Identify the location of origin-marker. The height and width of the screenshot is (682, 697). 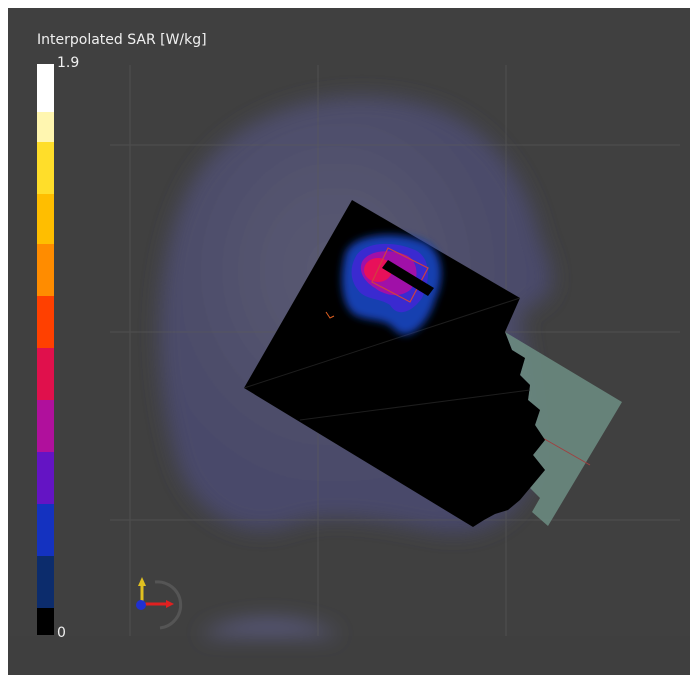
(330, 315).